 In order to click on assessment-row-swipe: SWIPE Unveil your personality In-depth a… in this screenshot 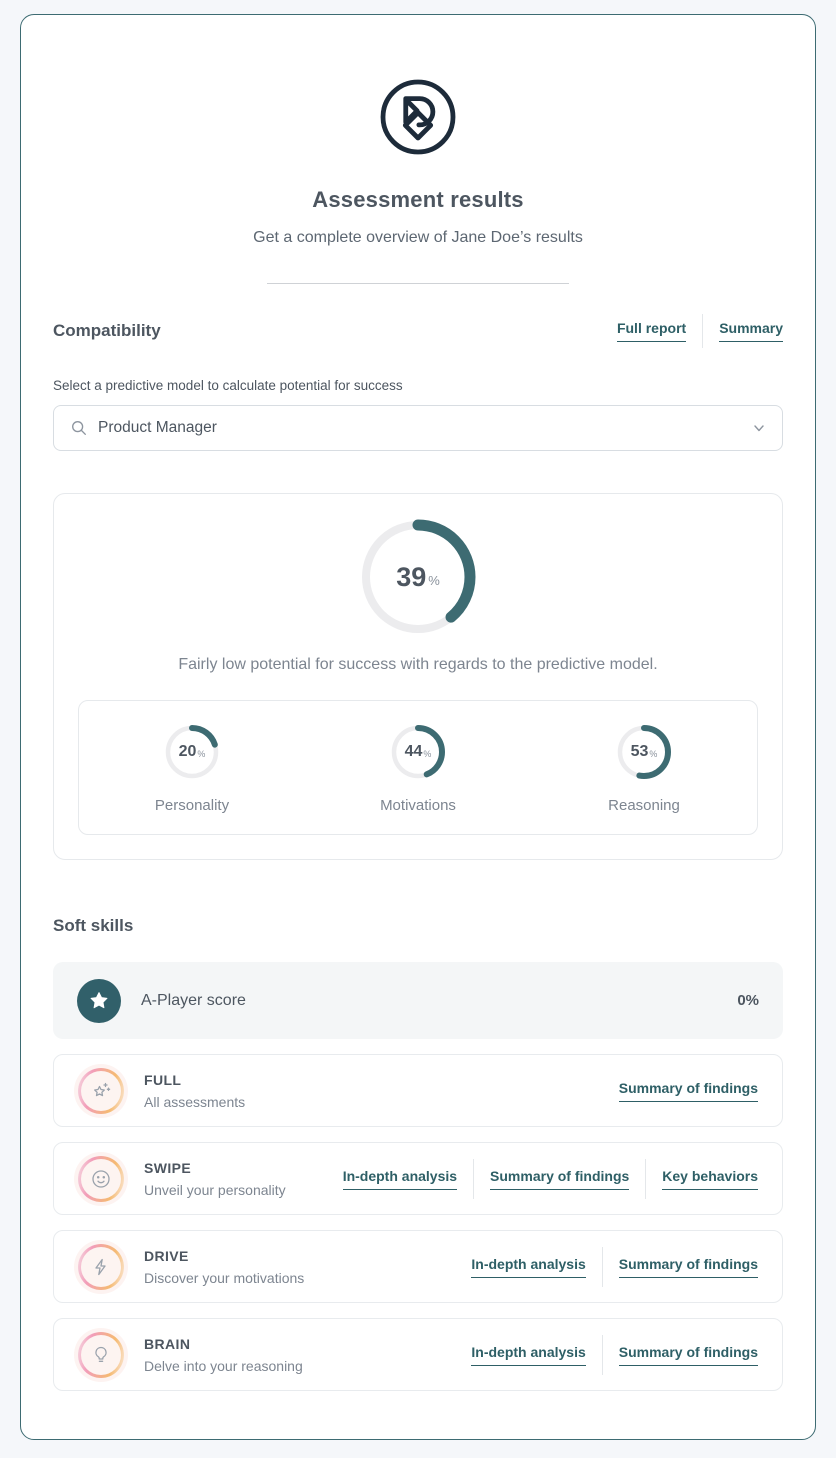, I will do `click(418, 1178)`.